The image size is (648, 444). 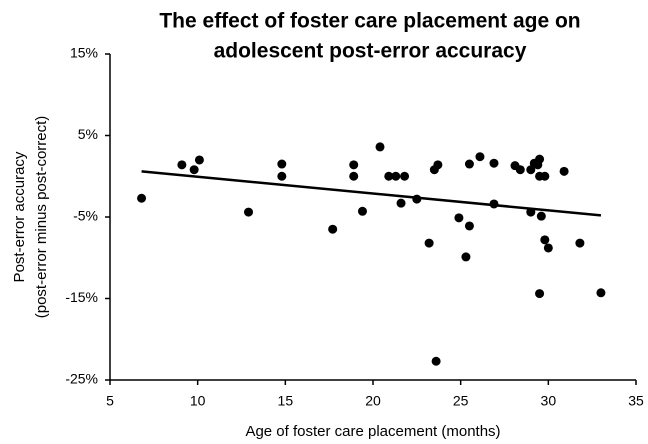 I want to click on y-axis-label: (post-error minus post-correct), so click(x=41, y=217).